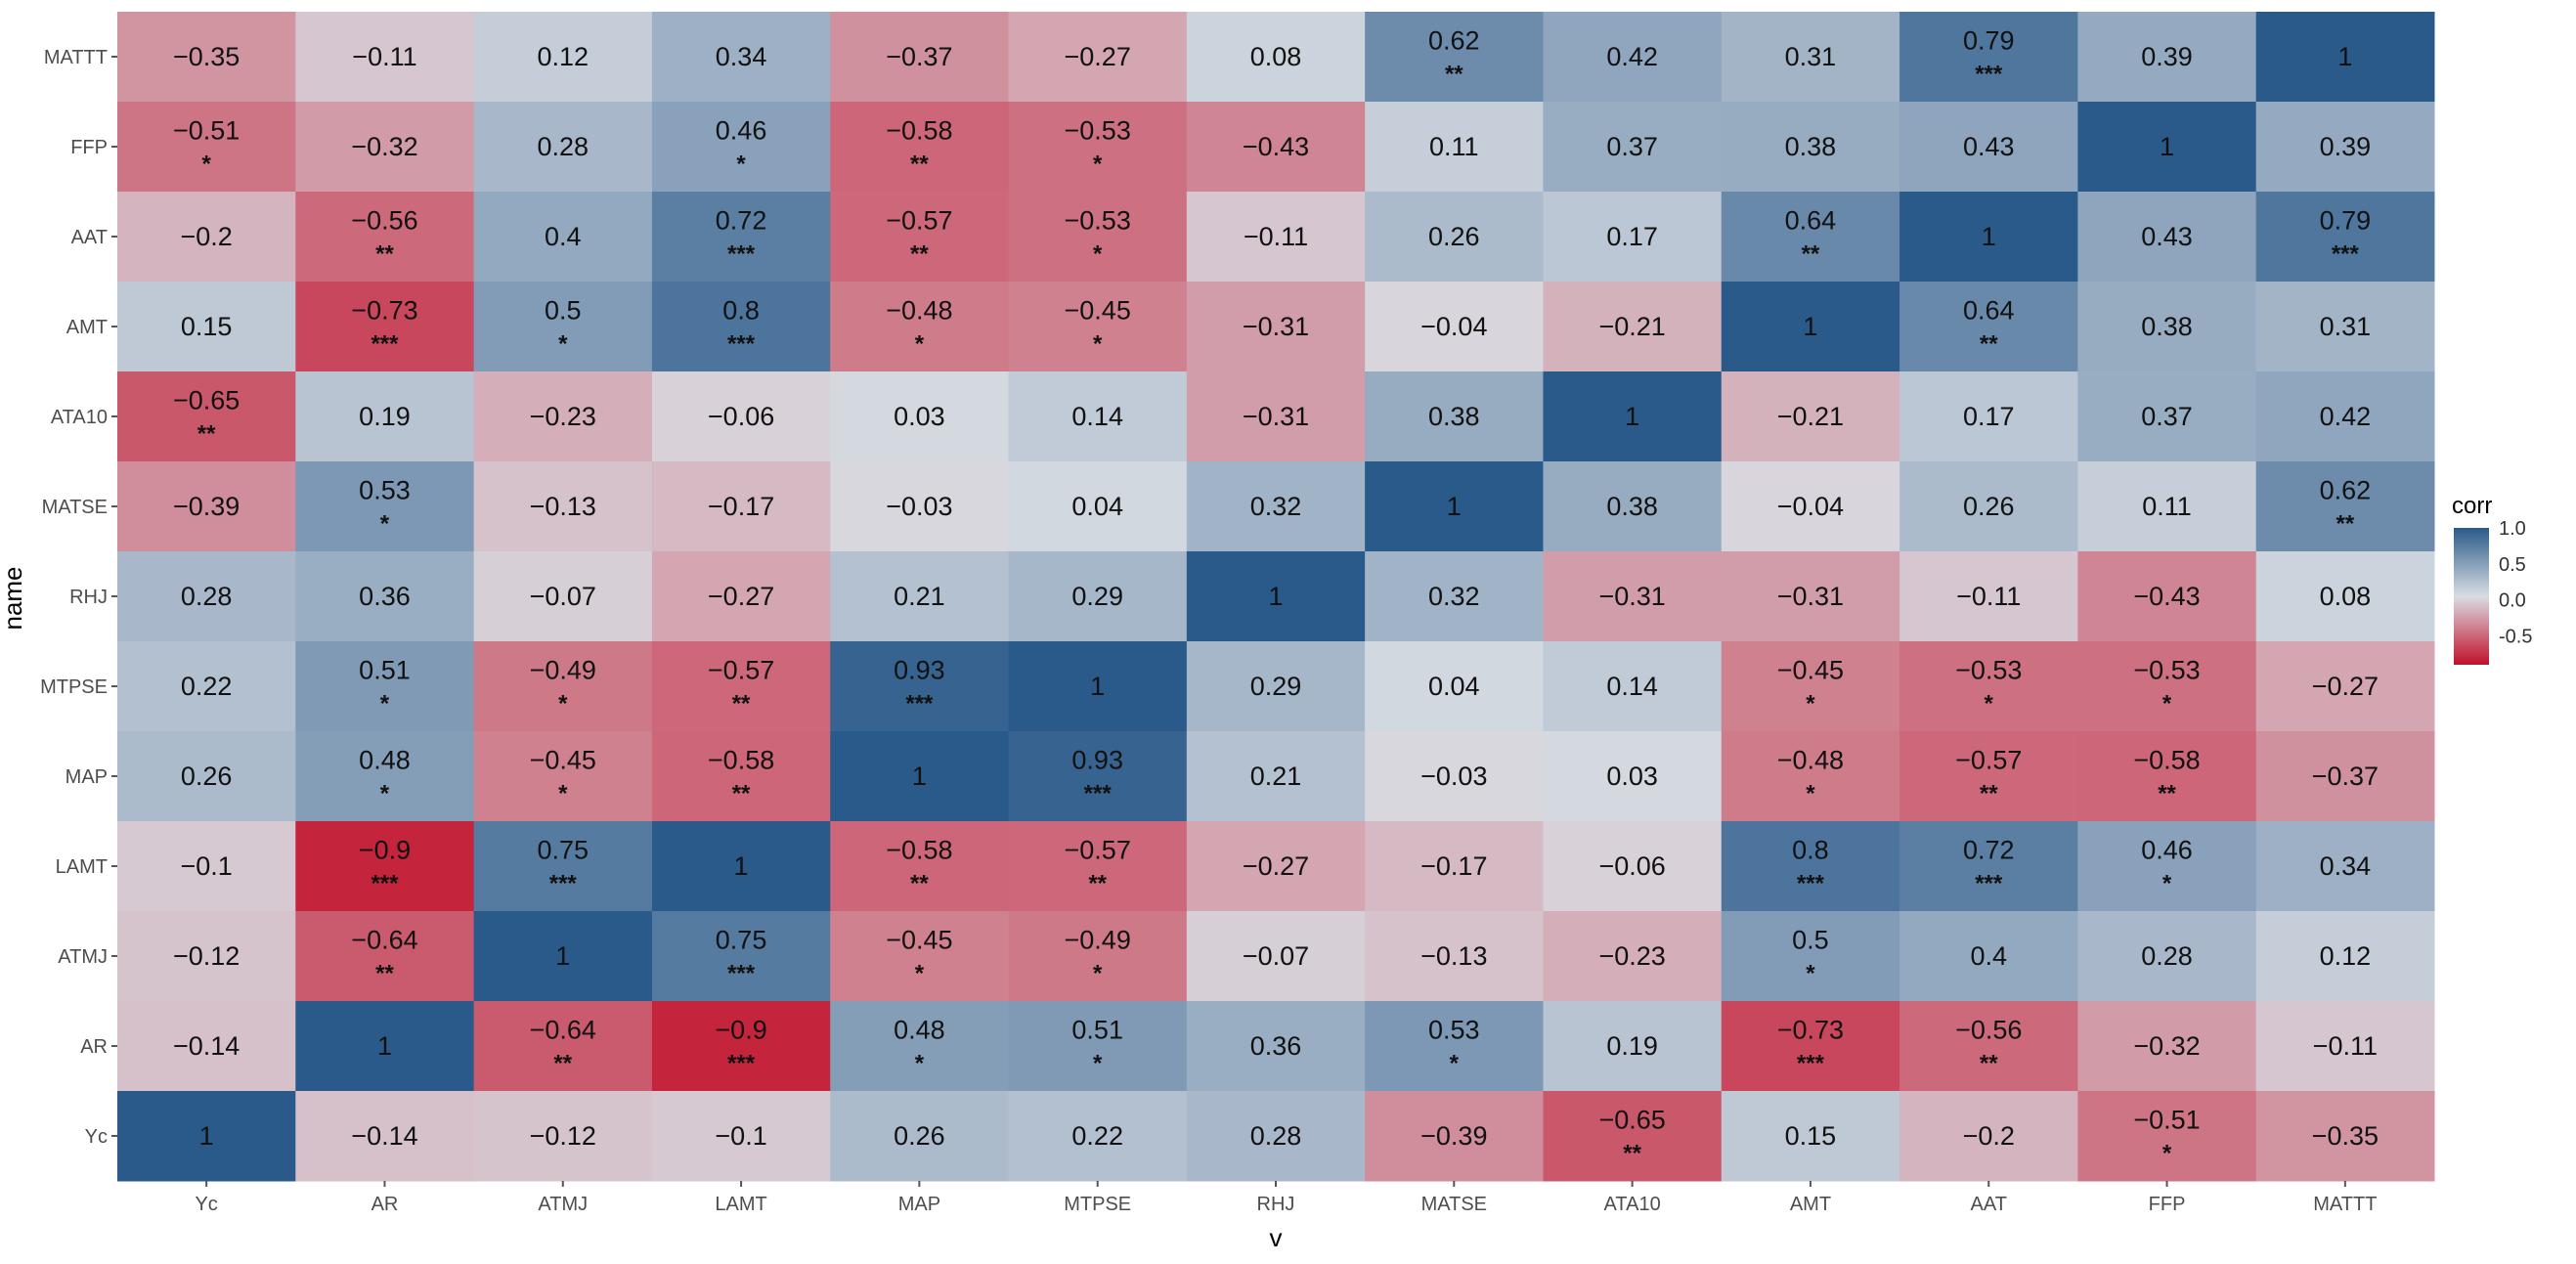  I want to click on cell-value-label: 0.93, so click(919, 671).